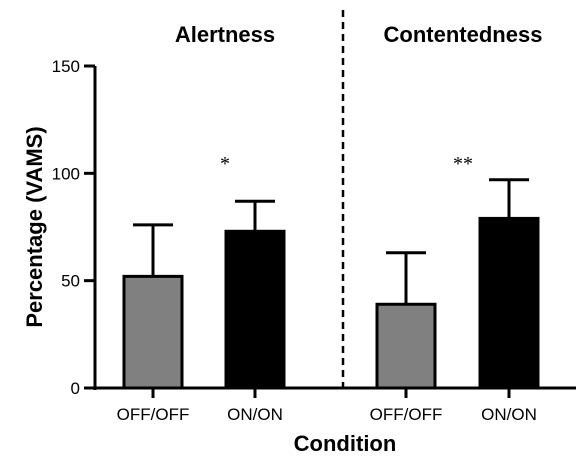 The height and width of the screenshot is (458, 587). Describe the element at coordinates (70, 281) in the screenshot. I see `y-tick-label: 50` at that location.